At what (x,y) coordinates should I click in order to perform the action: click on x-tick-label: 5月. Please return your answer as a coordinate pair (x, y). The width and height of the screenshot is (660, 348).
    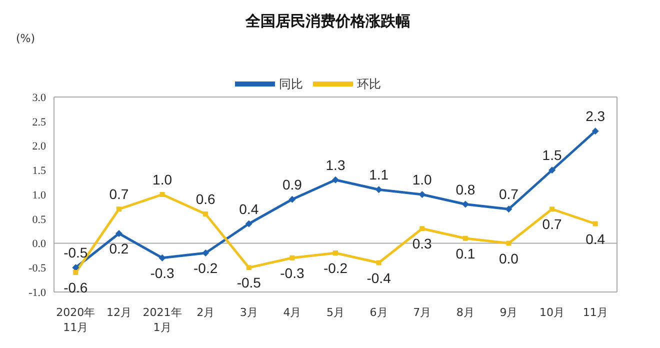
    Looking at the image, I should click on (335, 312).